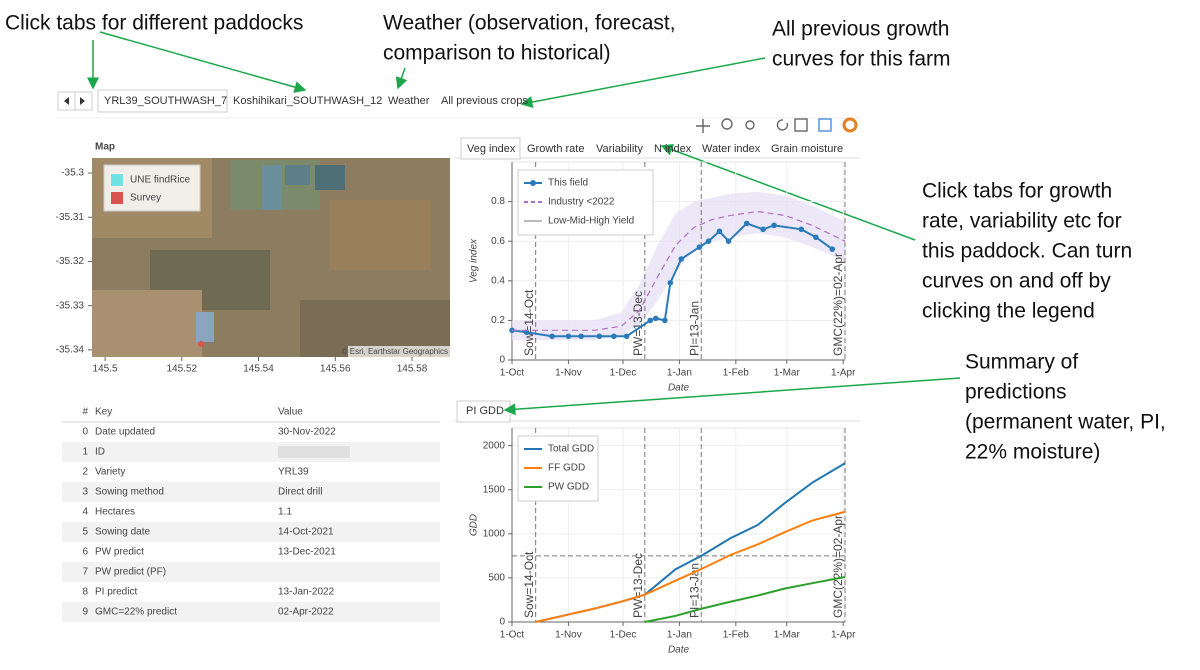  Describe the element at coordinates (787, 635) in the screenshot. I see `x-tick-label: 1-Mar` at that location.